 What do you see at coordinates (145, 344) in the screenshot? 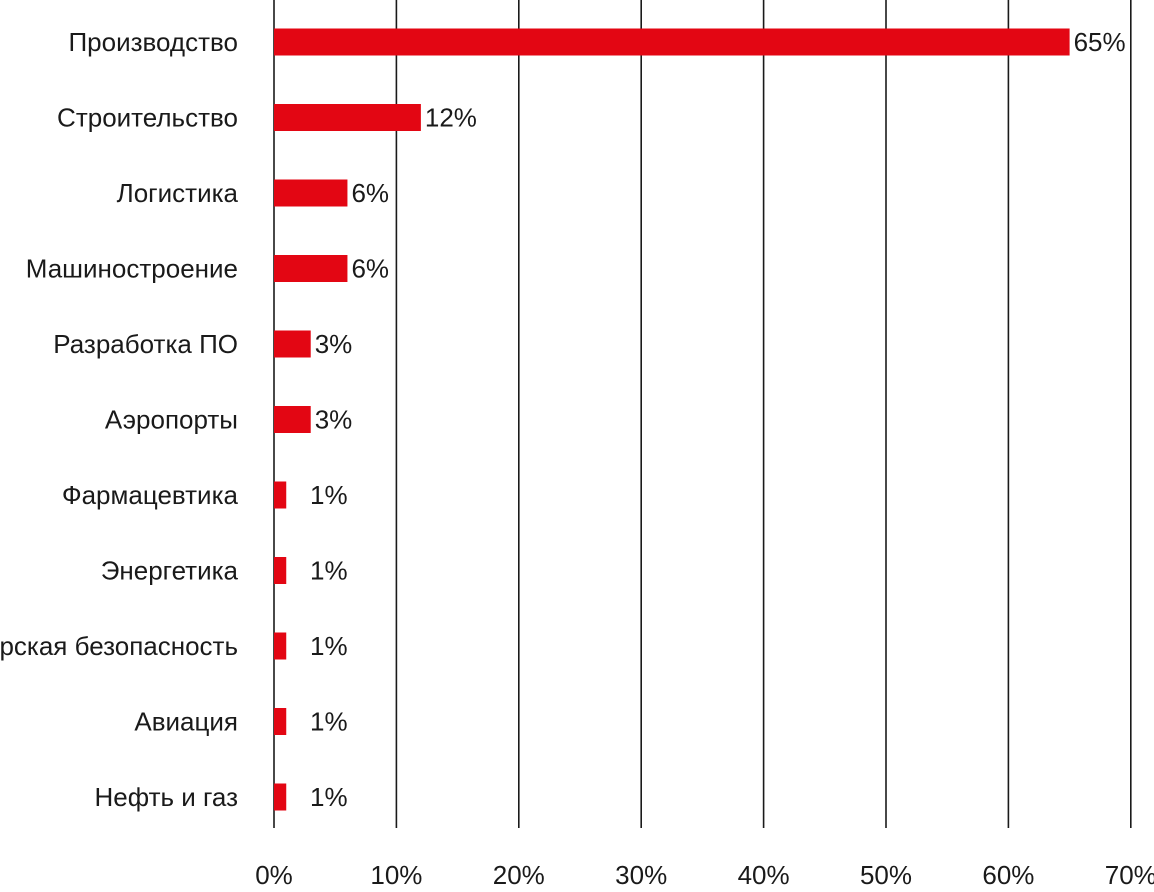
I see `category-label: Разработка ПО` at bounding box center [145, 344].